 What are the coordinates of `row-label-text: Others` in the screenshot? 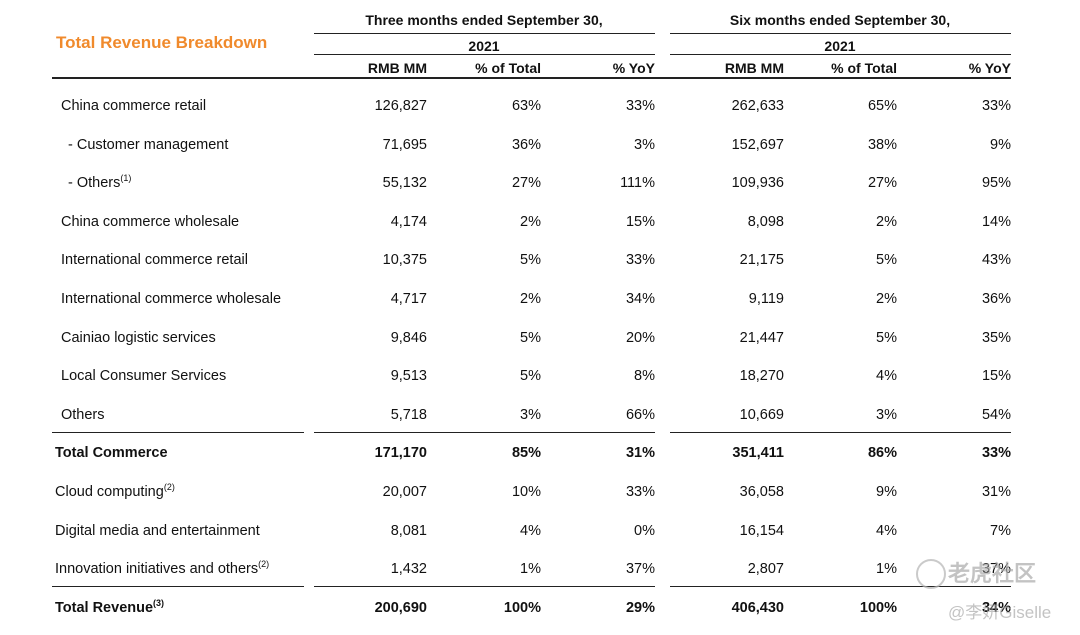 It's located at (83, 415).